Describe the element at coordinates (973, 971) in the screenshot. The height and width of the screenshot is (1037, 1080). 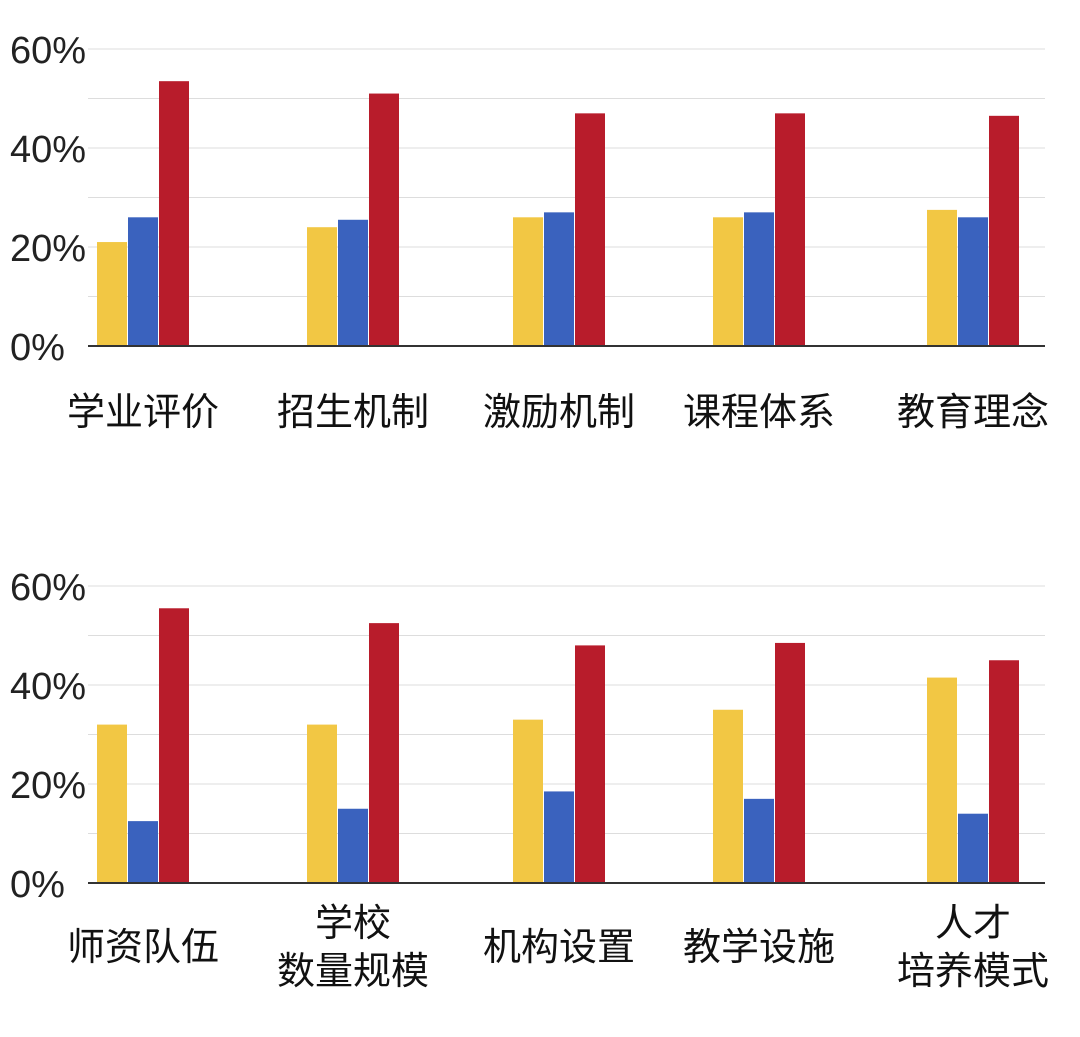
I see `category-label: 培养模式` at that location.